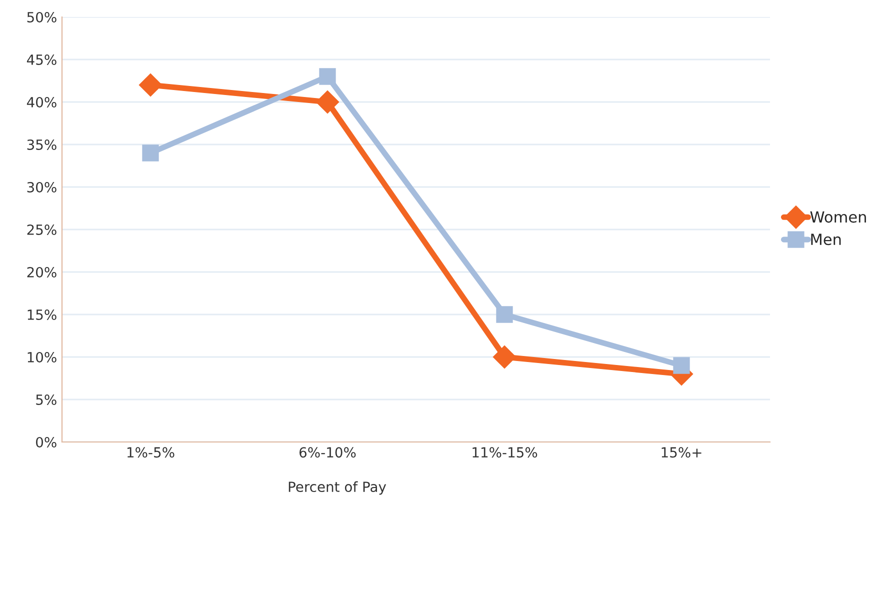 The width and height of the screenshot is (889, 593). Describe the element at coordinates (505, 452) in the screenshot. I see `x-tick-label: 11%-15%` at that location.